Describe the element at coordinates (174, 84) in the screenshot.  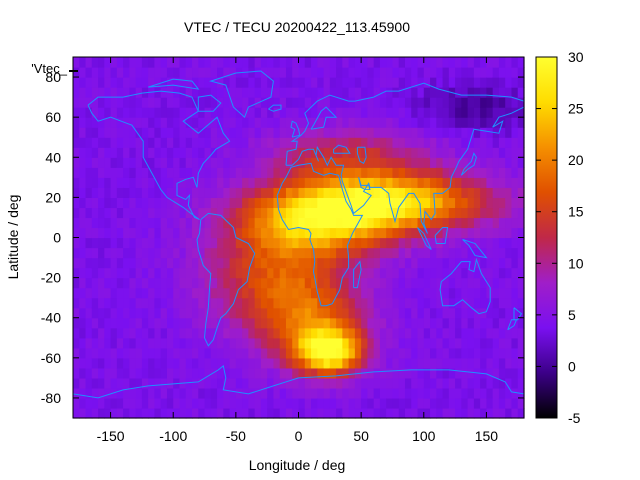
I see `coastline-canada-islands` at that location.